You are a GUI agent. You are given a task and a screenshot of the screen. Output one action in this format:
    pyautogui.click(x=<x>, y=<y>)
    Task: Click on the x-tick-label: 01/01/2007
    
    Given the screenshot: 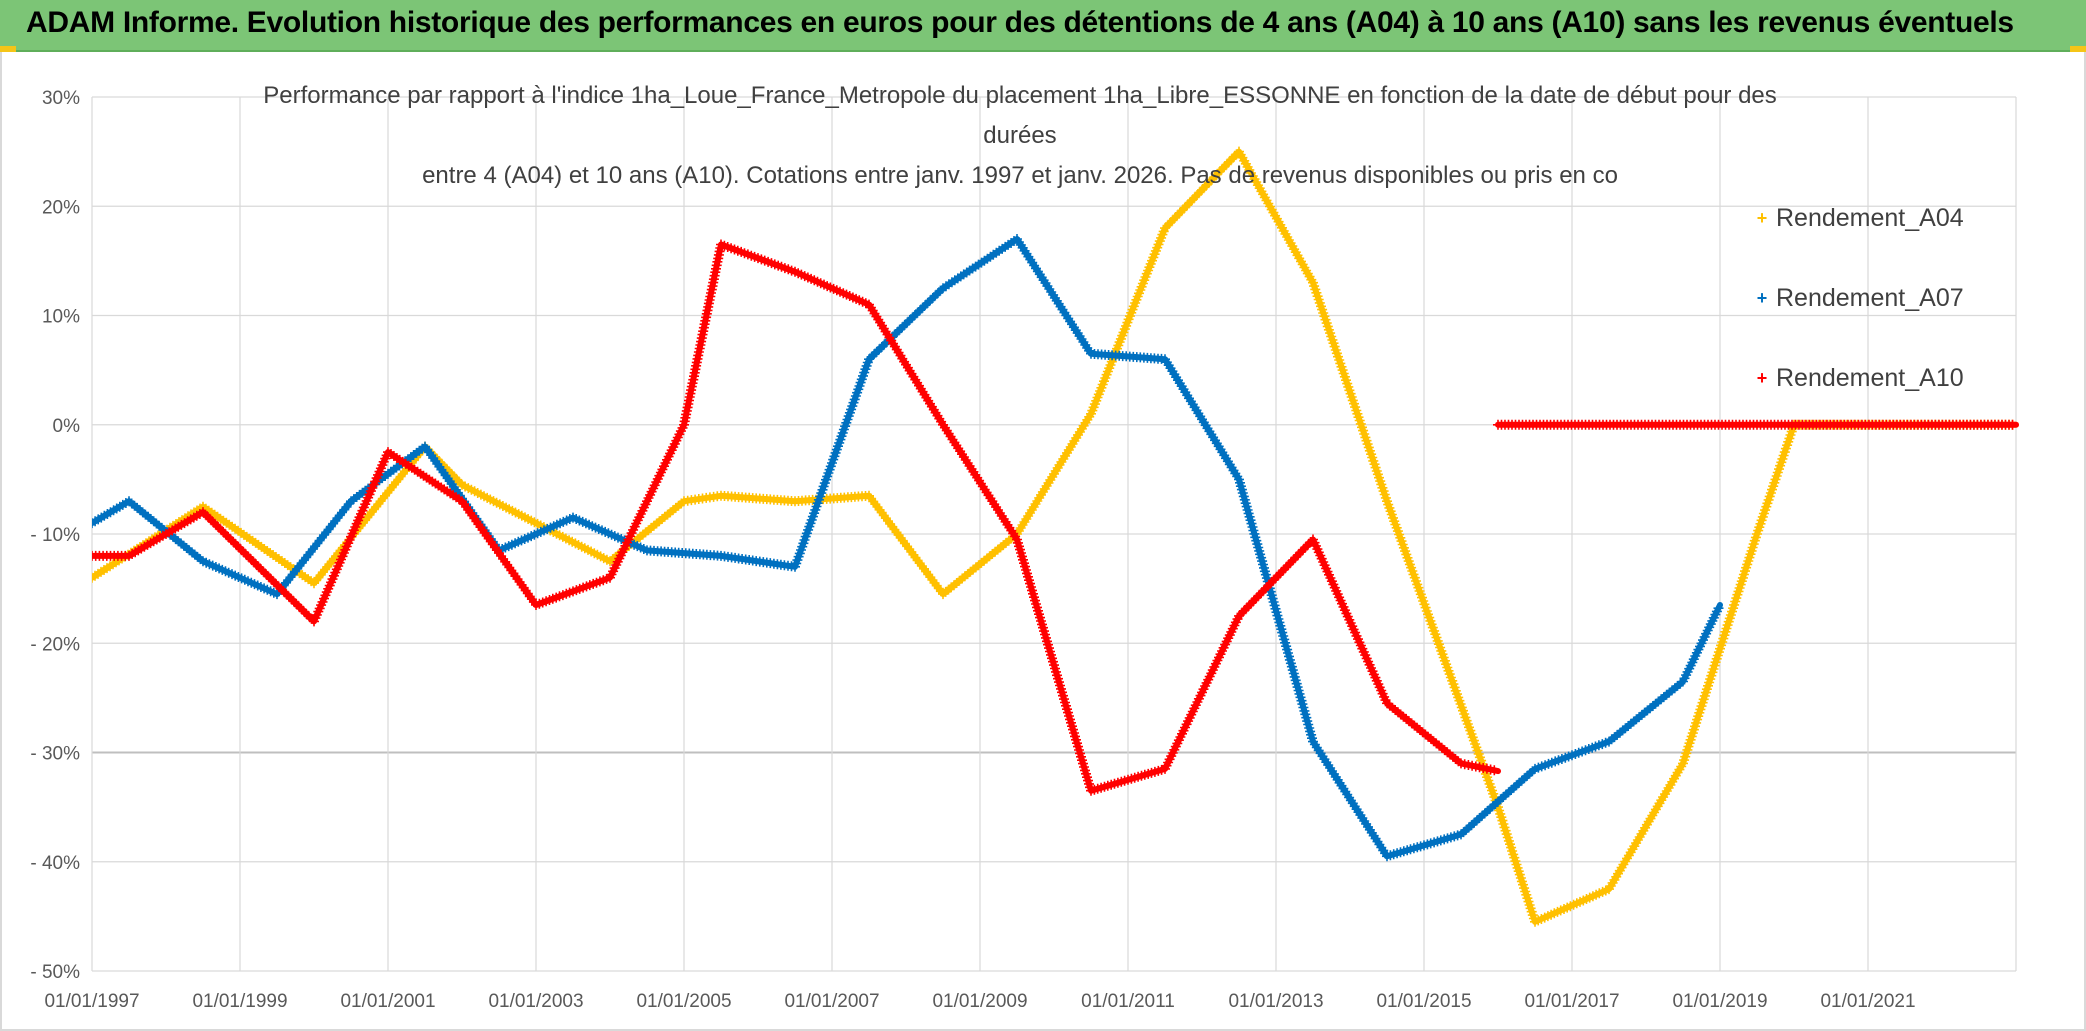 What is the action you would take?
    pyautogui.click(x=831, y=1001)
    